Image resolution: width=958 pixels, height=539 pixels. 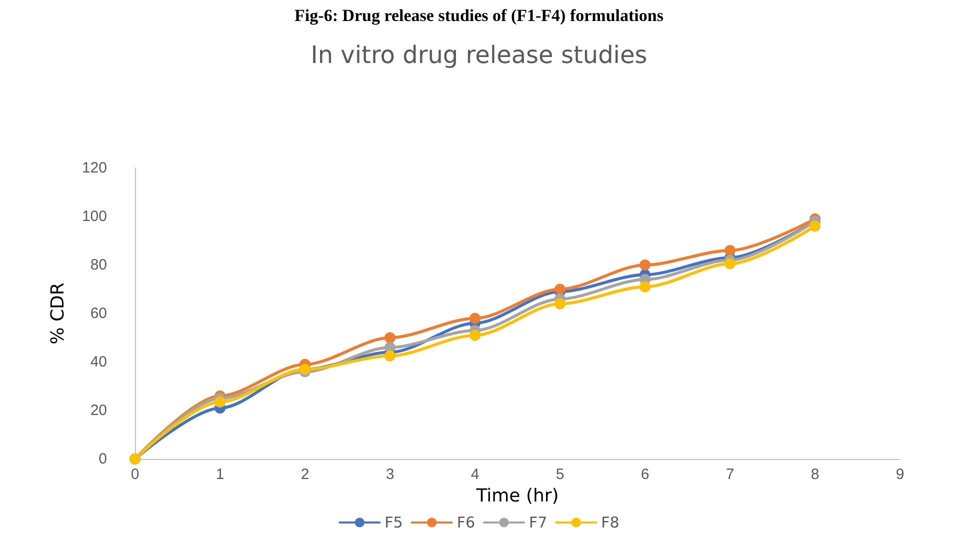 I want to click on y-tick-label: 40, so click(x=98, y=362).